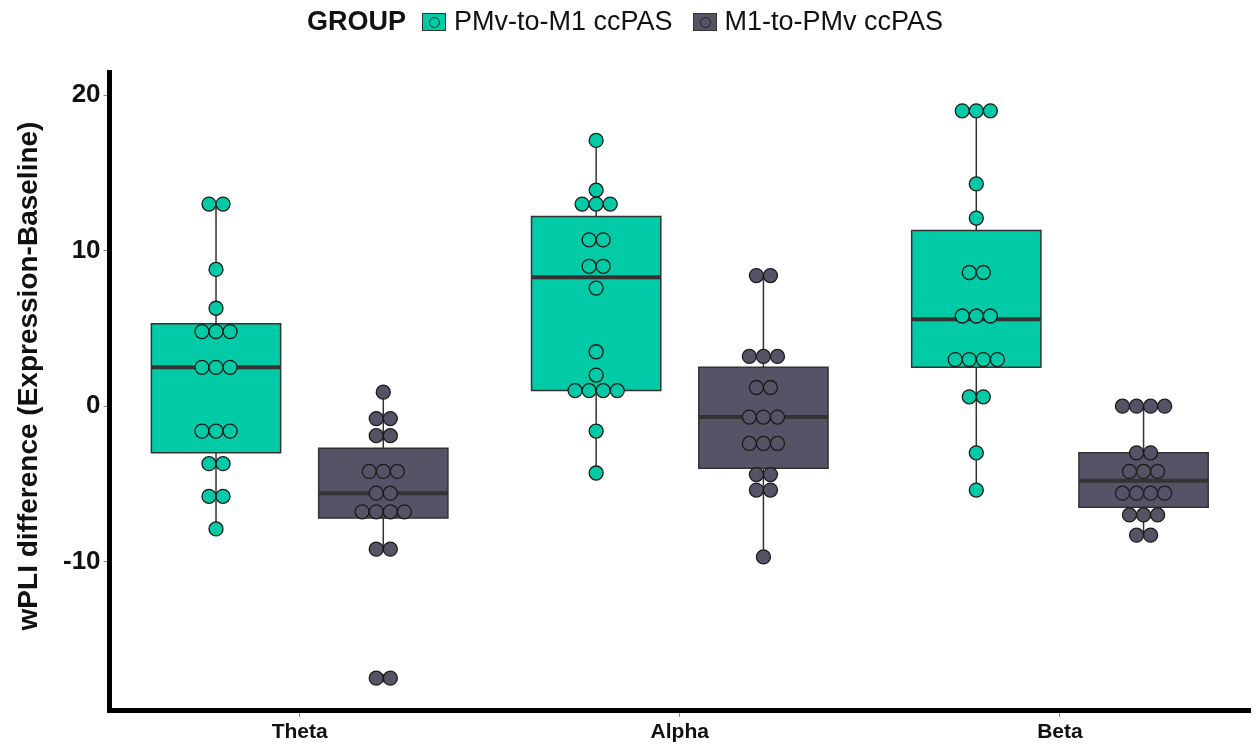 Image resolution: width=1260 pixels, height=752 pixels. I want to click on legend-label: M1-to-PMv ccPAS, so click(834, 21).